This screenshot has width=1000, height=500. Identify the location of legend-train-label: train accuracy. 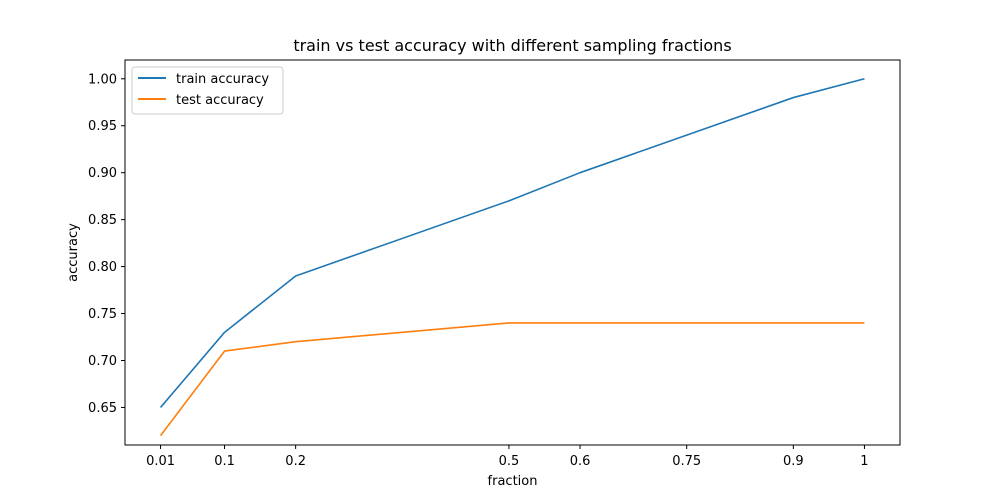
(222, 79).